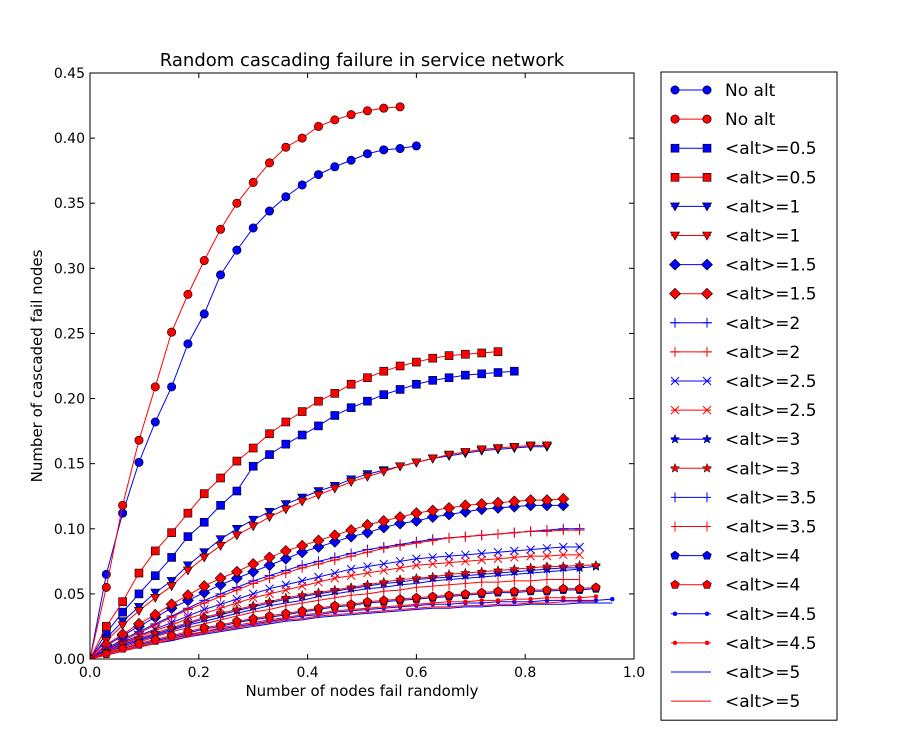 Image resolution: width=907 pixels, height=733 pixels. I want to click on y-tick-label: 0.15, so click(69, 465).